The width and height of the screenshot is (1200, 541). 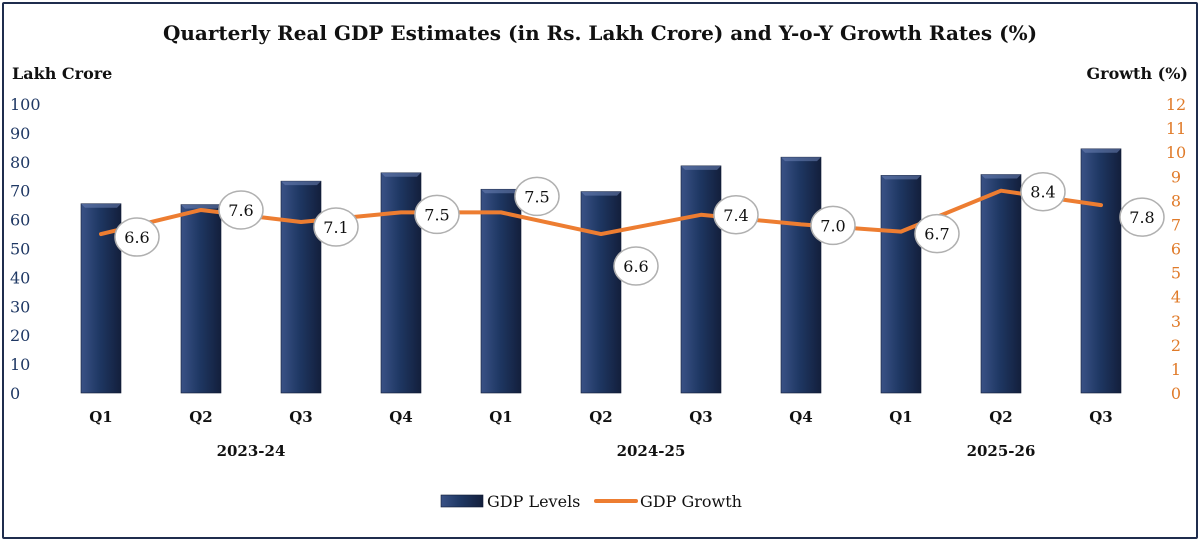 What do you see at coordinates (1176, 128) in the screenshot?
I see `right-tick-11: 11` at bounding box center [1176, 128].